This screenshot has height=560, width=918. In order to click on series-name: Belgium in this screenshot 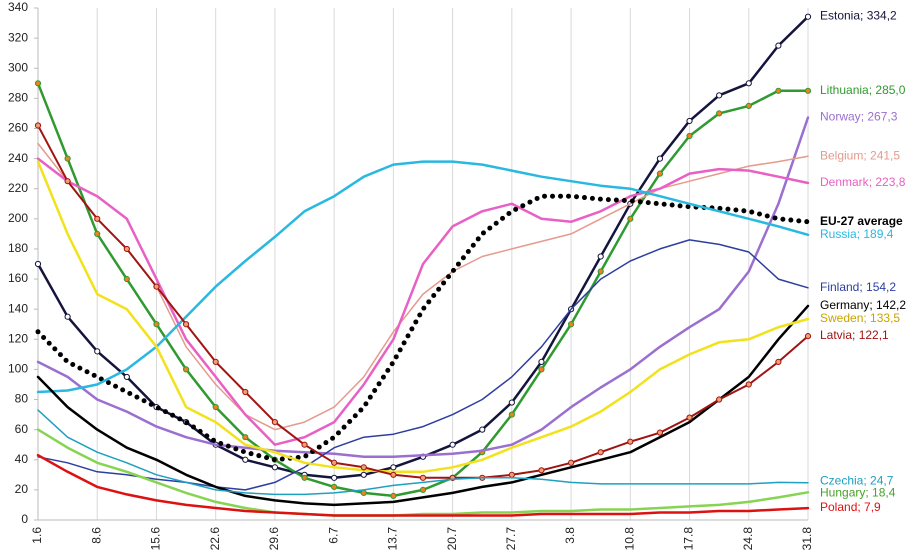, I will do `click(841, 156)`.